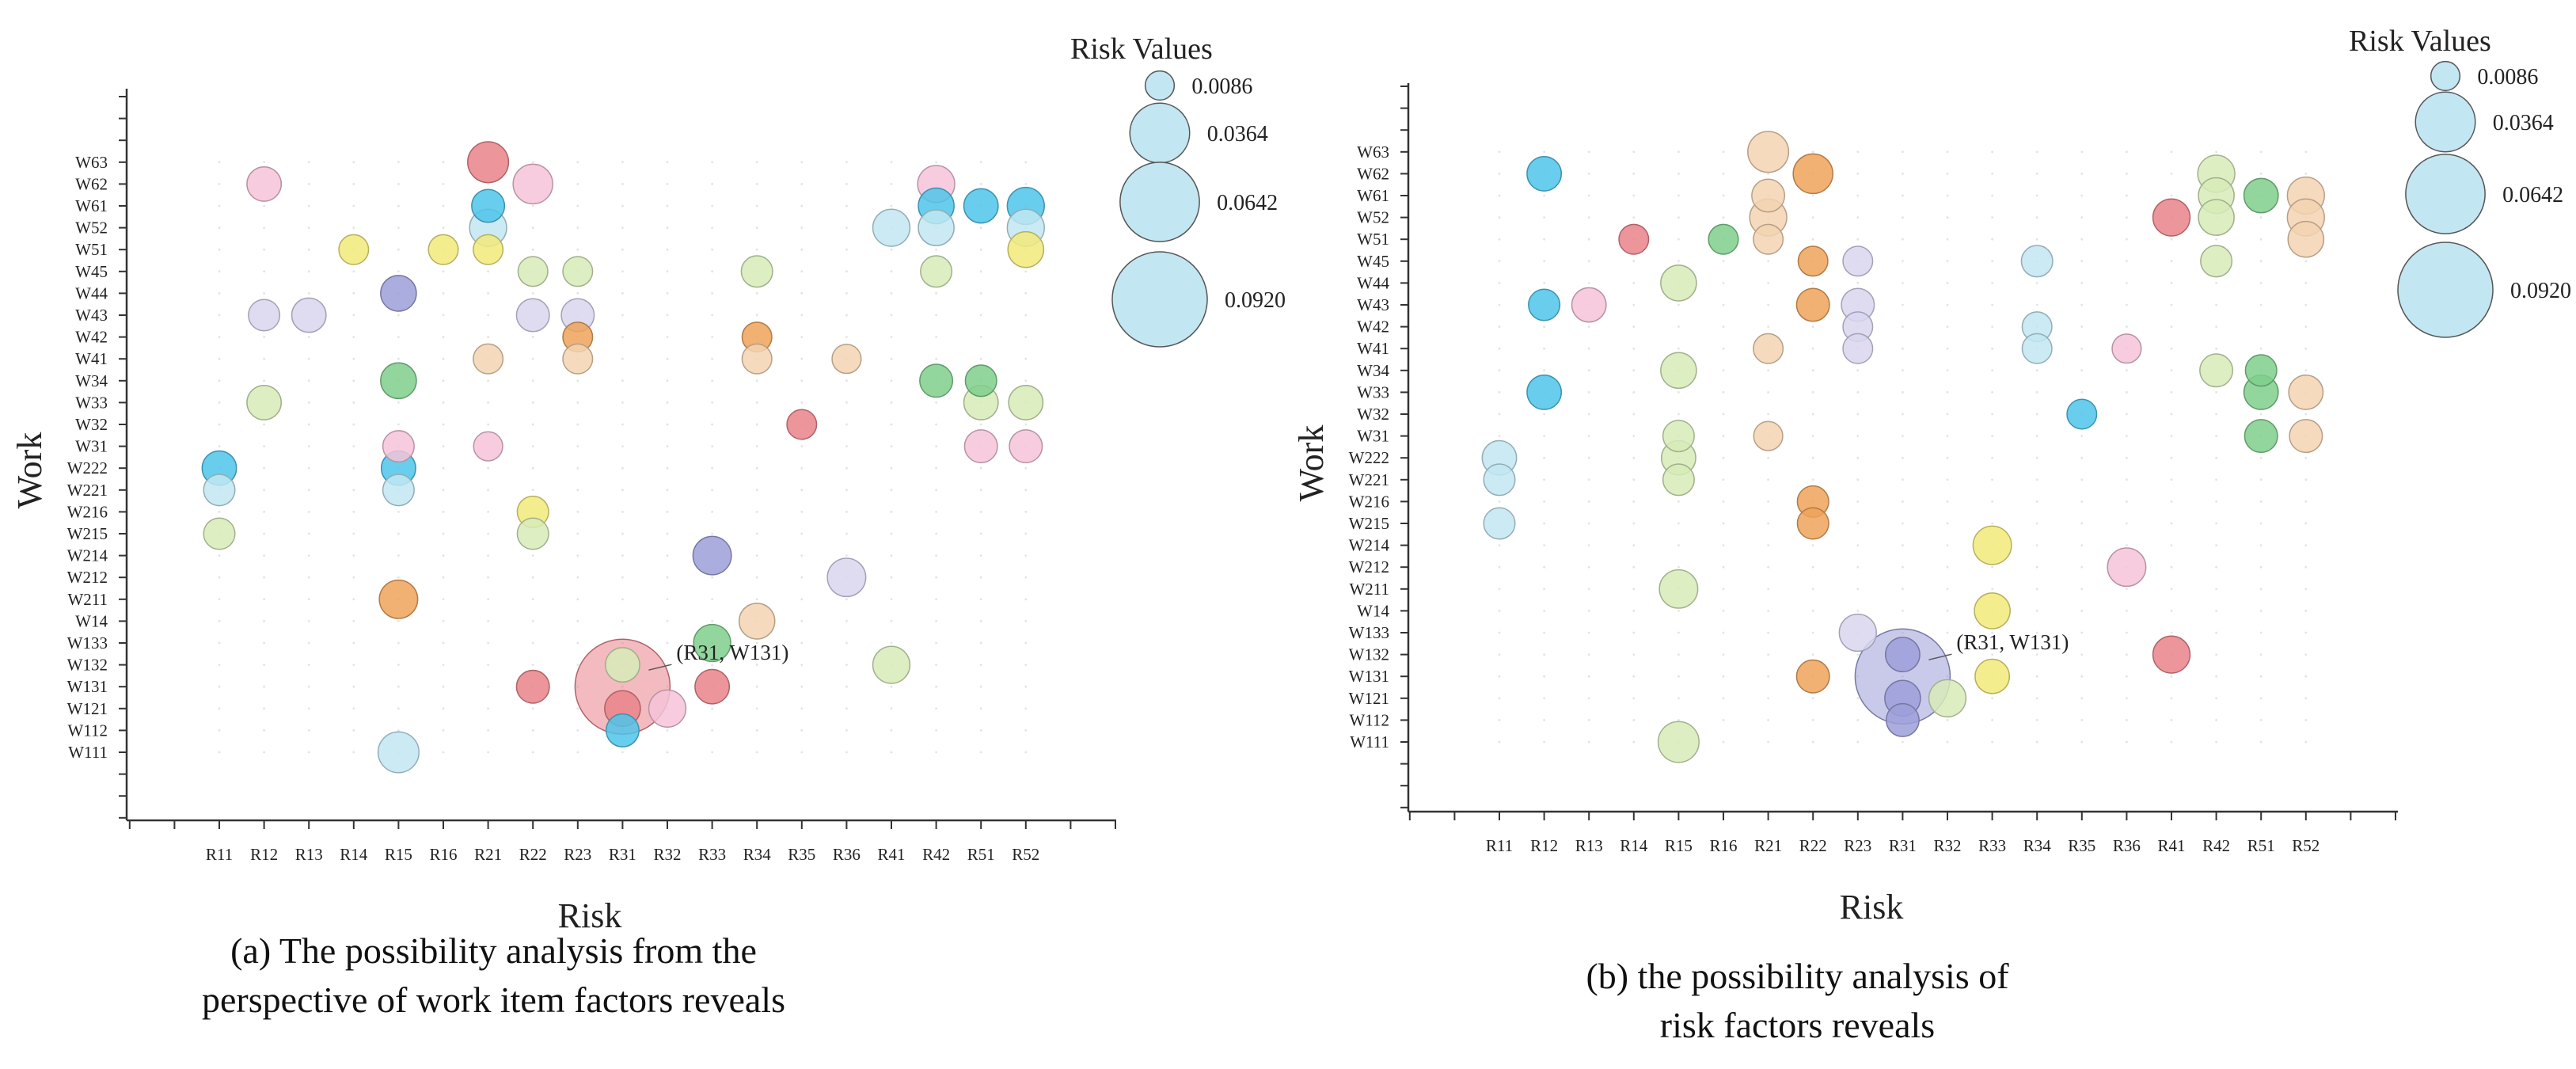  I want to click on y-tick-label: W62, so click(1373, 173).